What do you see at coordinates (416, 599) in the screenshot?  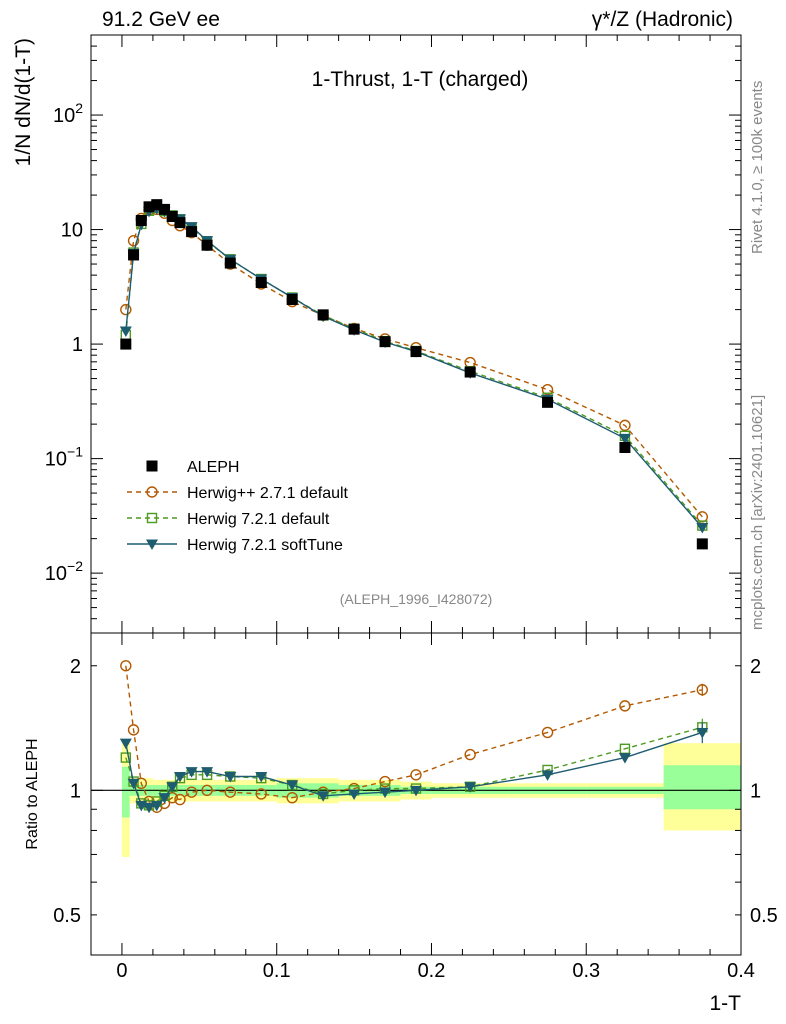 I see `analysis-label: (ALEPH_1996_I428072)` at bounding box center [416, 599].